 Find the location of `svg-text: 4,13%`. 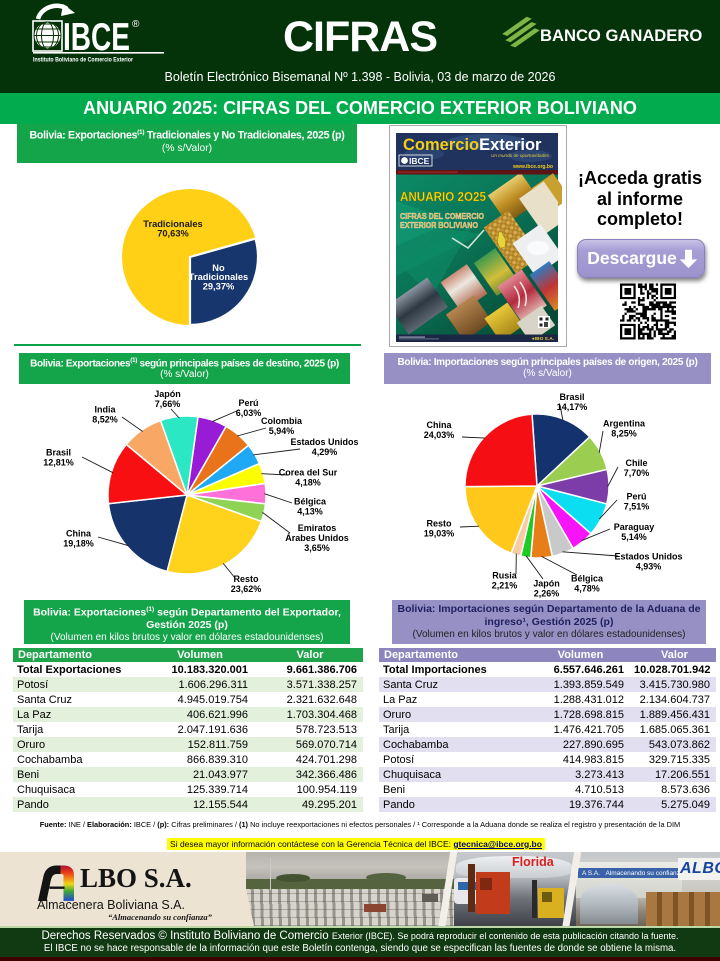

svg-text: 4,13% is located at coordinates (310, 512).